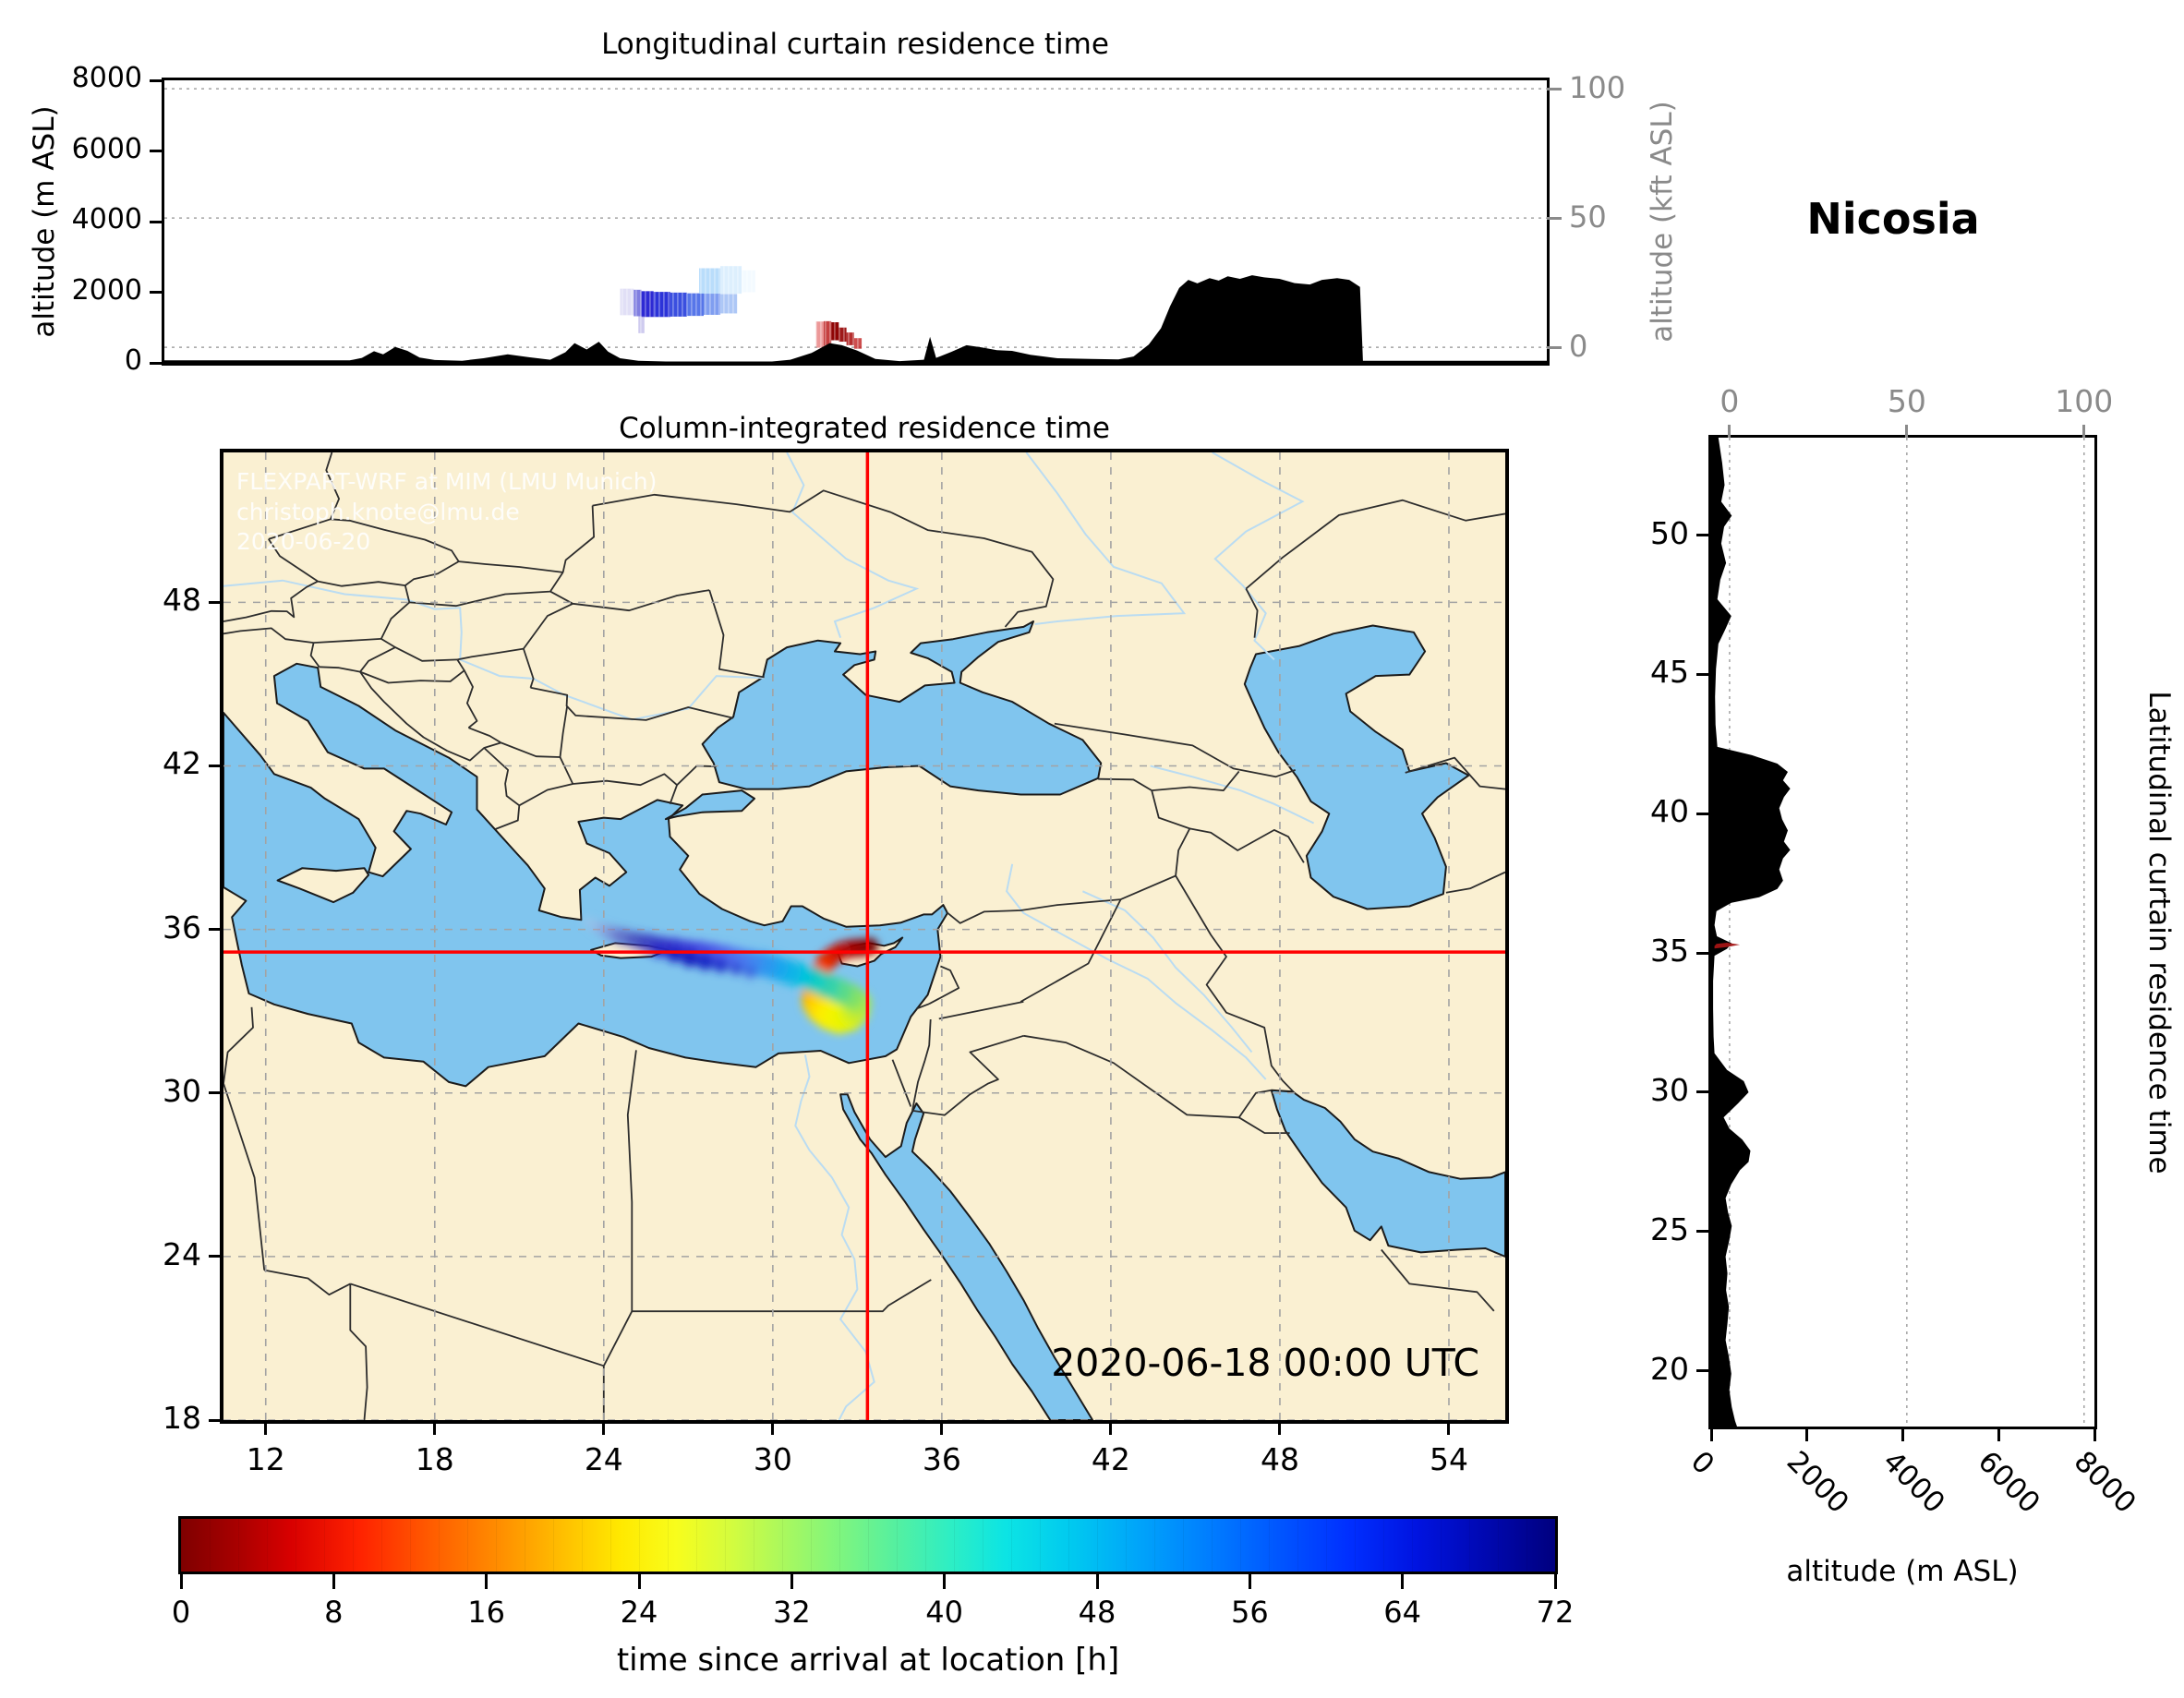 The image size is (2184, 1698). Describe the element at coordinates (1249, 1612) in the screenshot. I see `colorbar-tick: 56` at that location.